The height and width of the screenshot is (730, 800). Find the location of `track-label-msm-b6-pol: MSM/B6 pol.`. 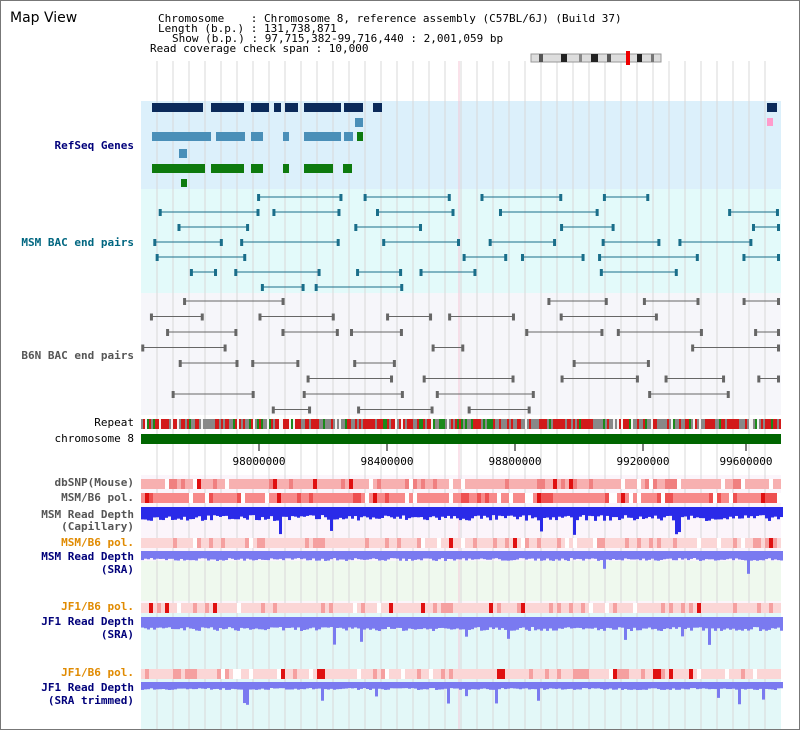

track-label-msm-b6-pol: MSM/B6 pol. is located at coordinates (97, 497).